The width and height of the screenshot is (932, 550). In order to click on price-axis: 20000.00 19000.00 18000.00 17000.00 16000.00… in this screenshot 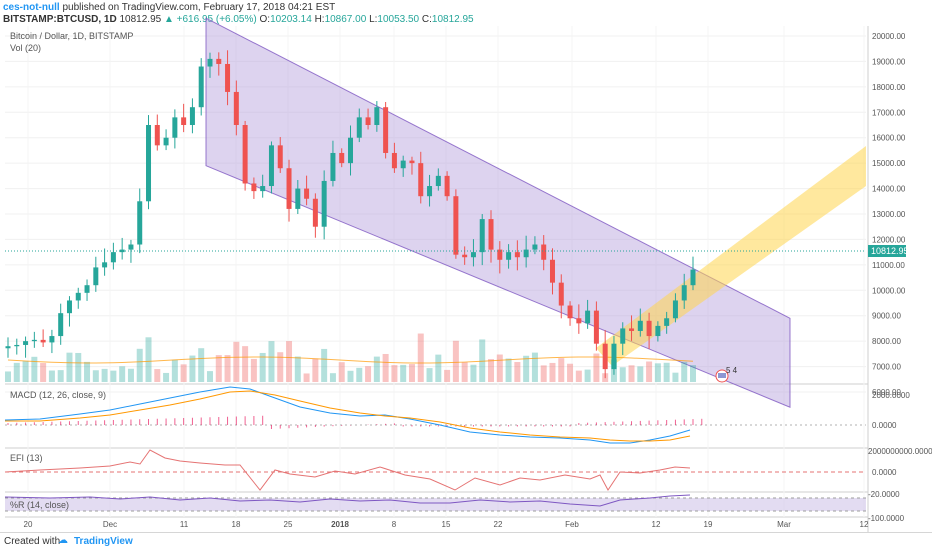, I will do `click(889, 214)`.